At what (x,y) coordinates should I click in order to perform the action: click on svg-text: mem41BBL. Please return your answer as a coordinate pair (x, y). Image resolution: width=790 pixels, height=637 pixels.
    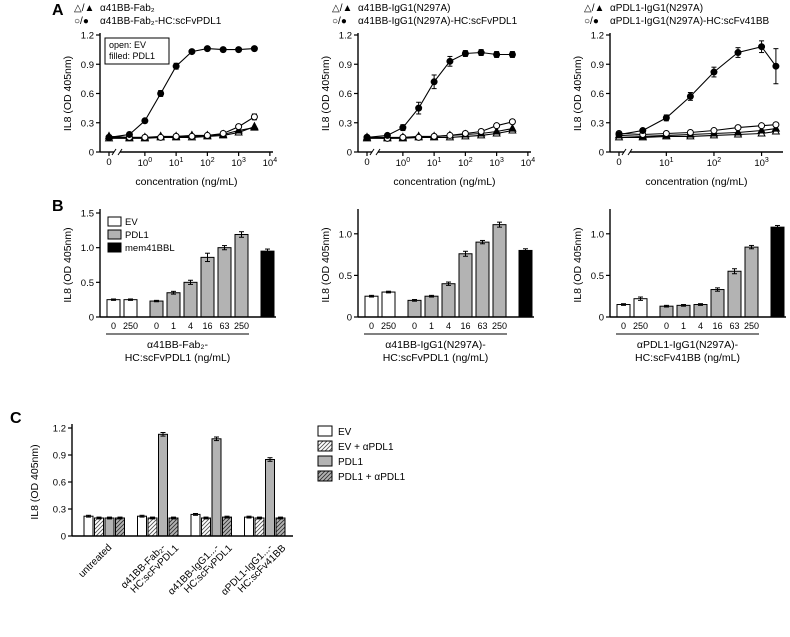
    Looking at the image, I should click on (150, 248).